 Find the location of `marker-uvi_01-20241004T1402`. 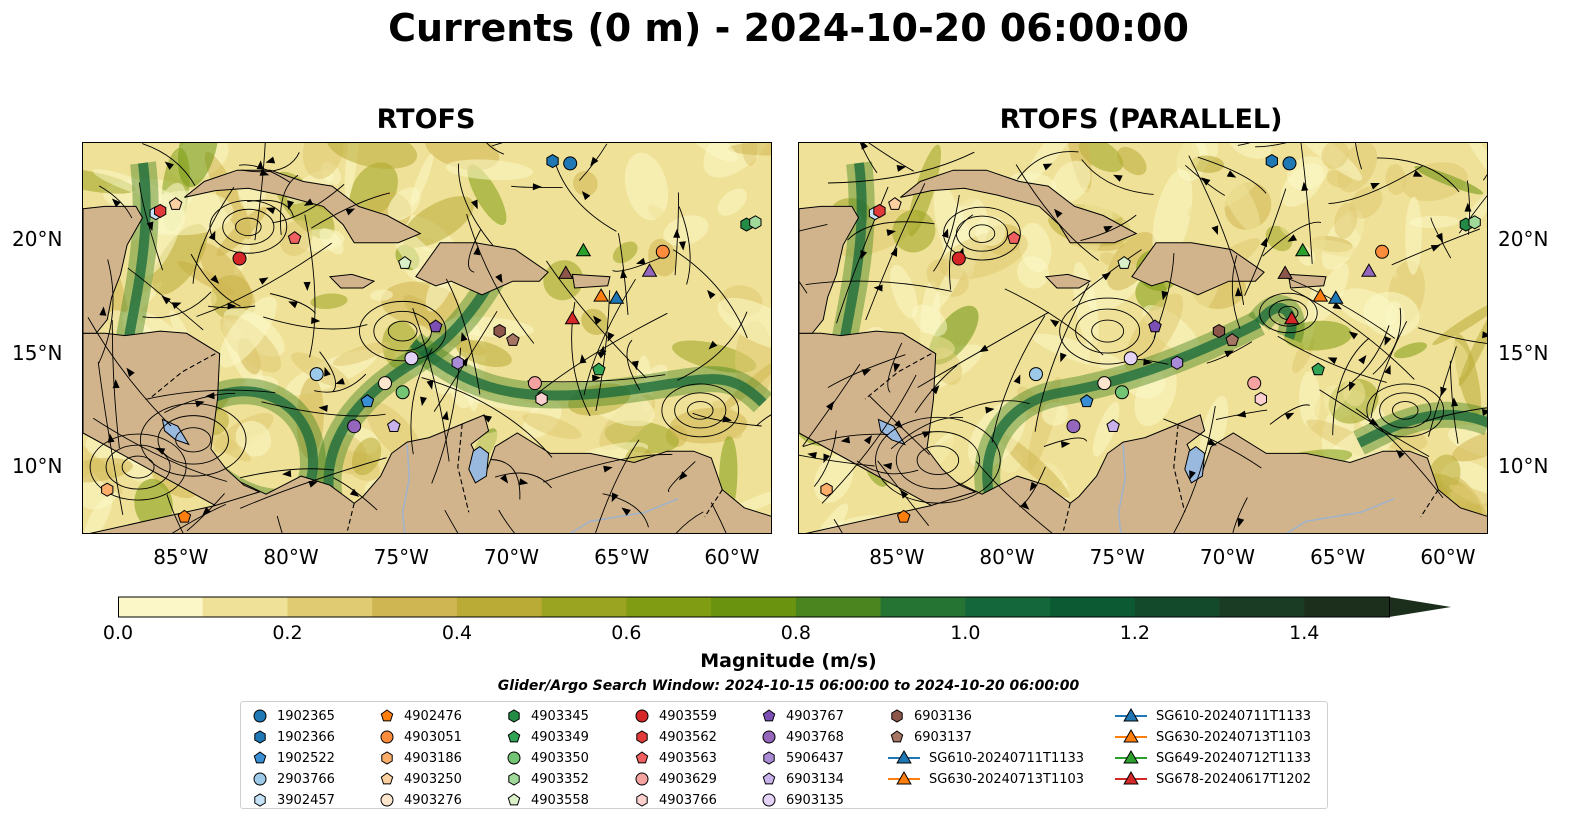

marker-uvi_01-20241004T1402 is located at coordinates (1285, 272).